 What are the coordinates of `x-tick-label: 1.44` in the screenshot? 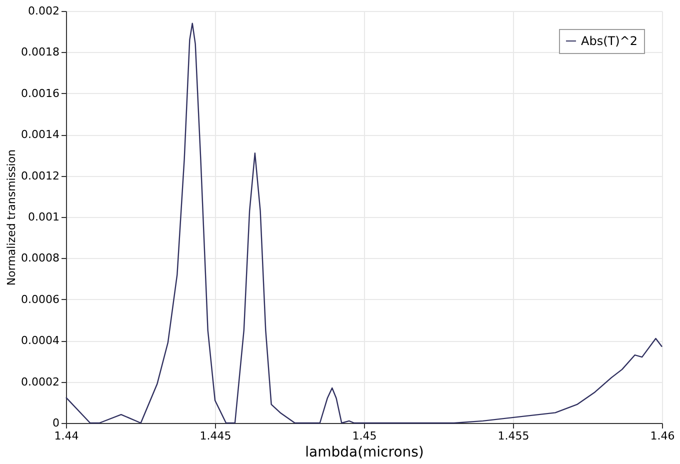 It's located at (66, 436).